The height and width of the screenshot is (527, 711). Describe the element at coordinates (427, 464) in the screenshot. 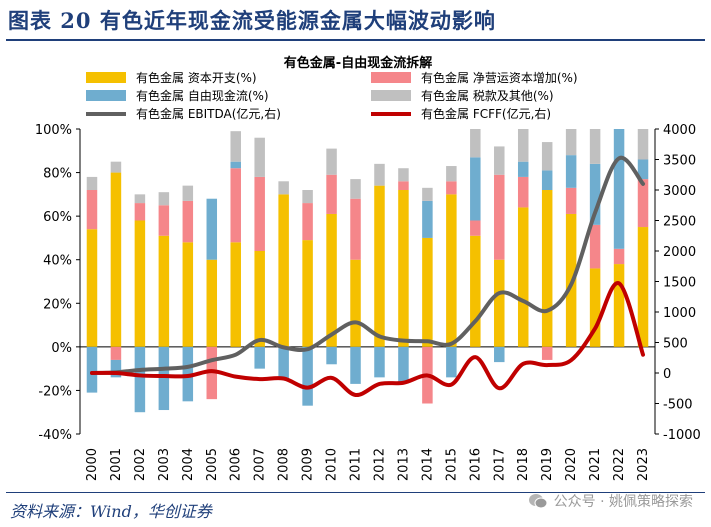

I see `x-tick-label-2014: 2014` at that location.